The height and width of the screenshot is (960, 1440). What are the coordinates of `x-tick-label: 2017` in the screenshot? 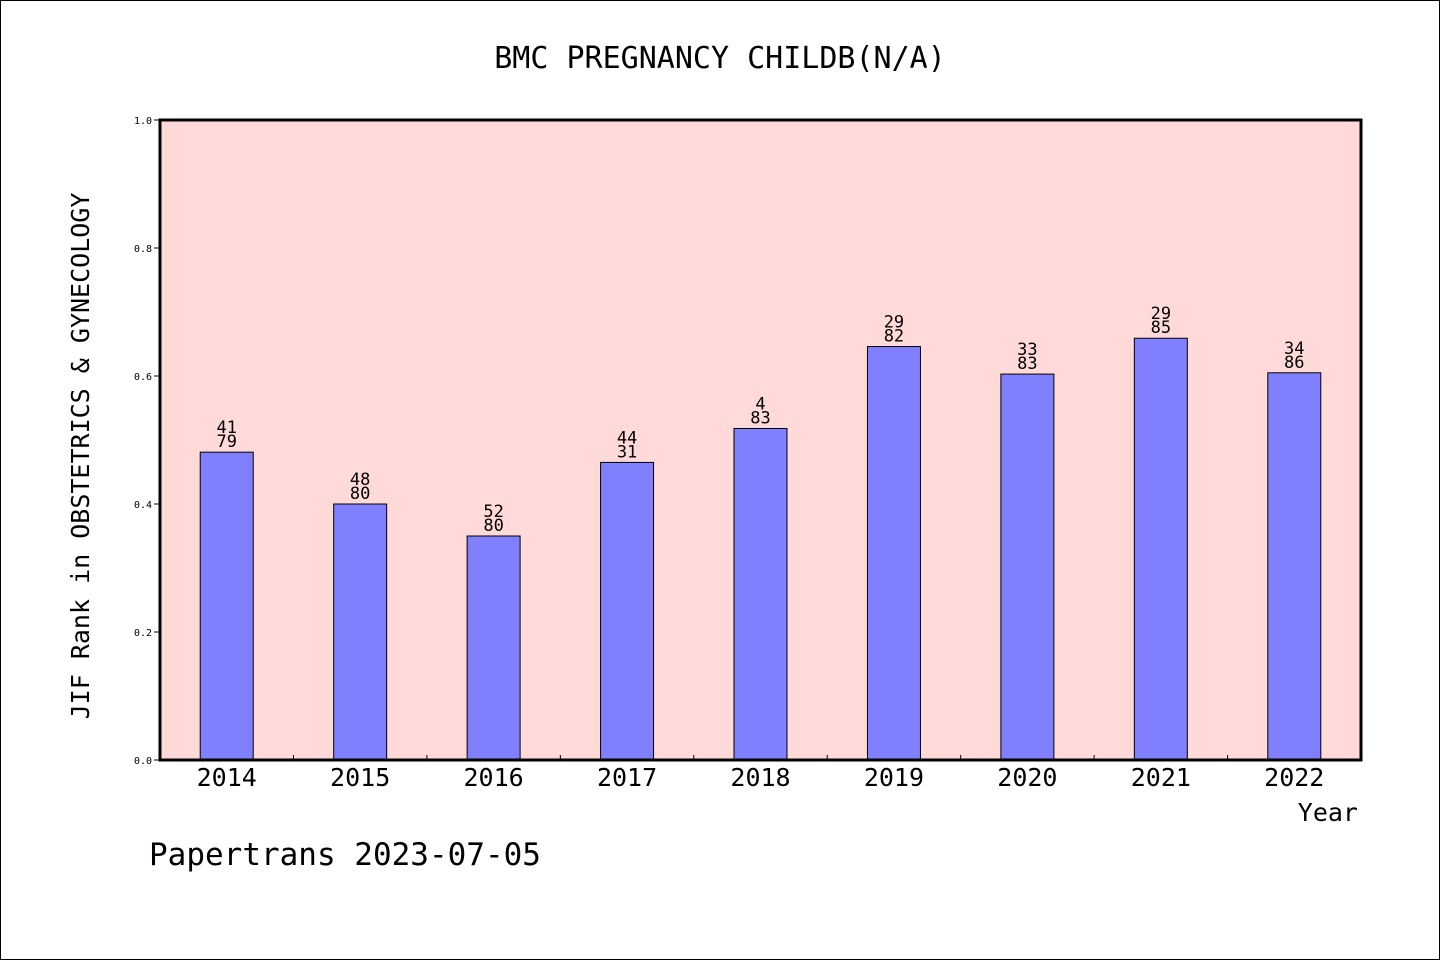 It's located at (627, 777).